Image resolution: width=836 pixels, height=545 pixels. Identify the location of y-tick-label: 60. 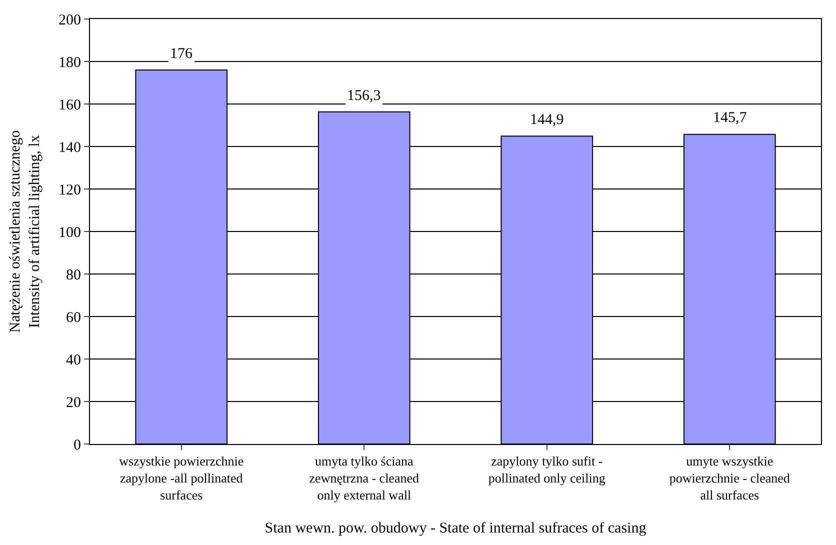
(73, 318).